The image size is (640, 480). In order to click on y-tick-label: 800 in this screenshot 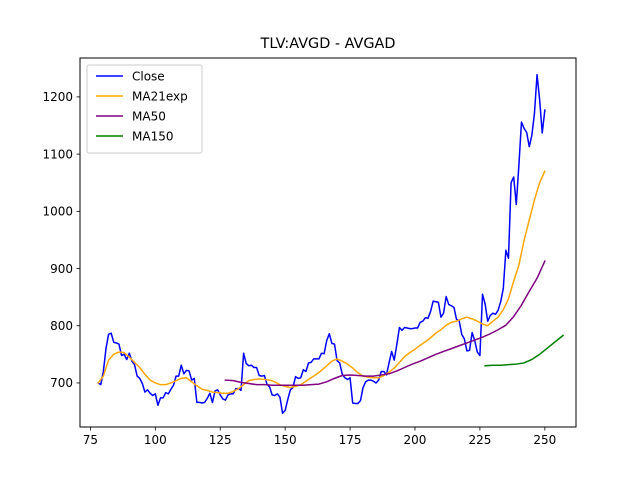, I will do `click(61, 326)`.